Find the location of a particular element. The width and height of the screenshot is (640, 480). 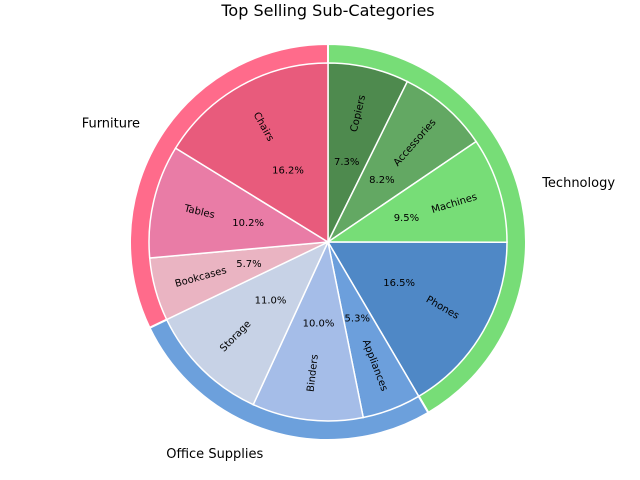

slice-phones is located at coordinates (417, 319).